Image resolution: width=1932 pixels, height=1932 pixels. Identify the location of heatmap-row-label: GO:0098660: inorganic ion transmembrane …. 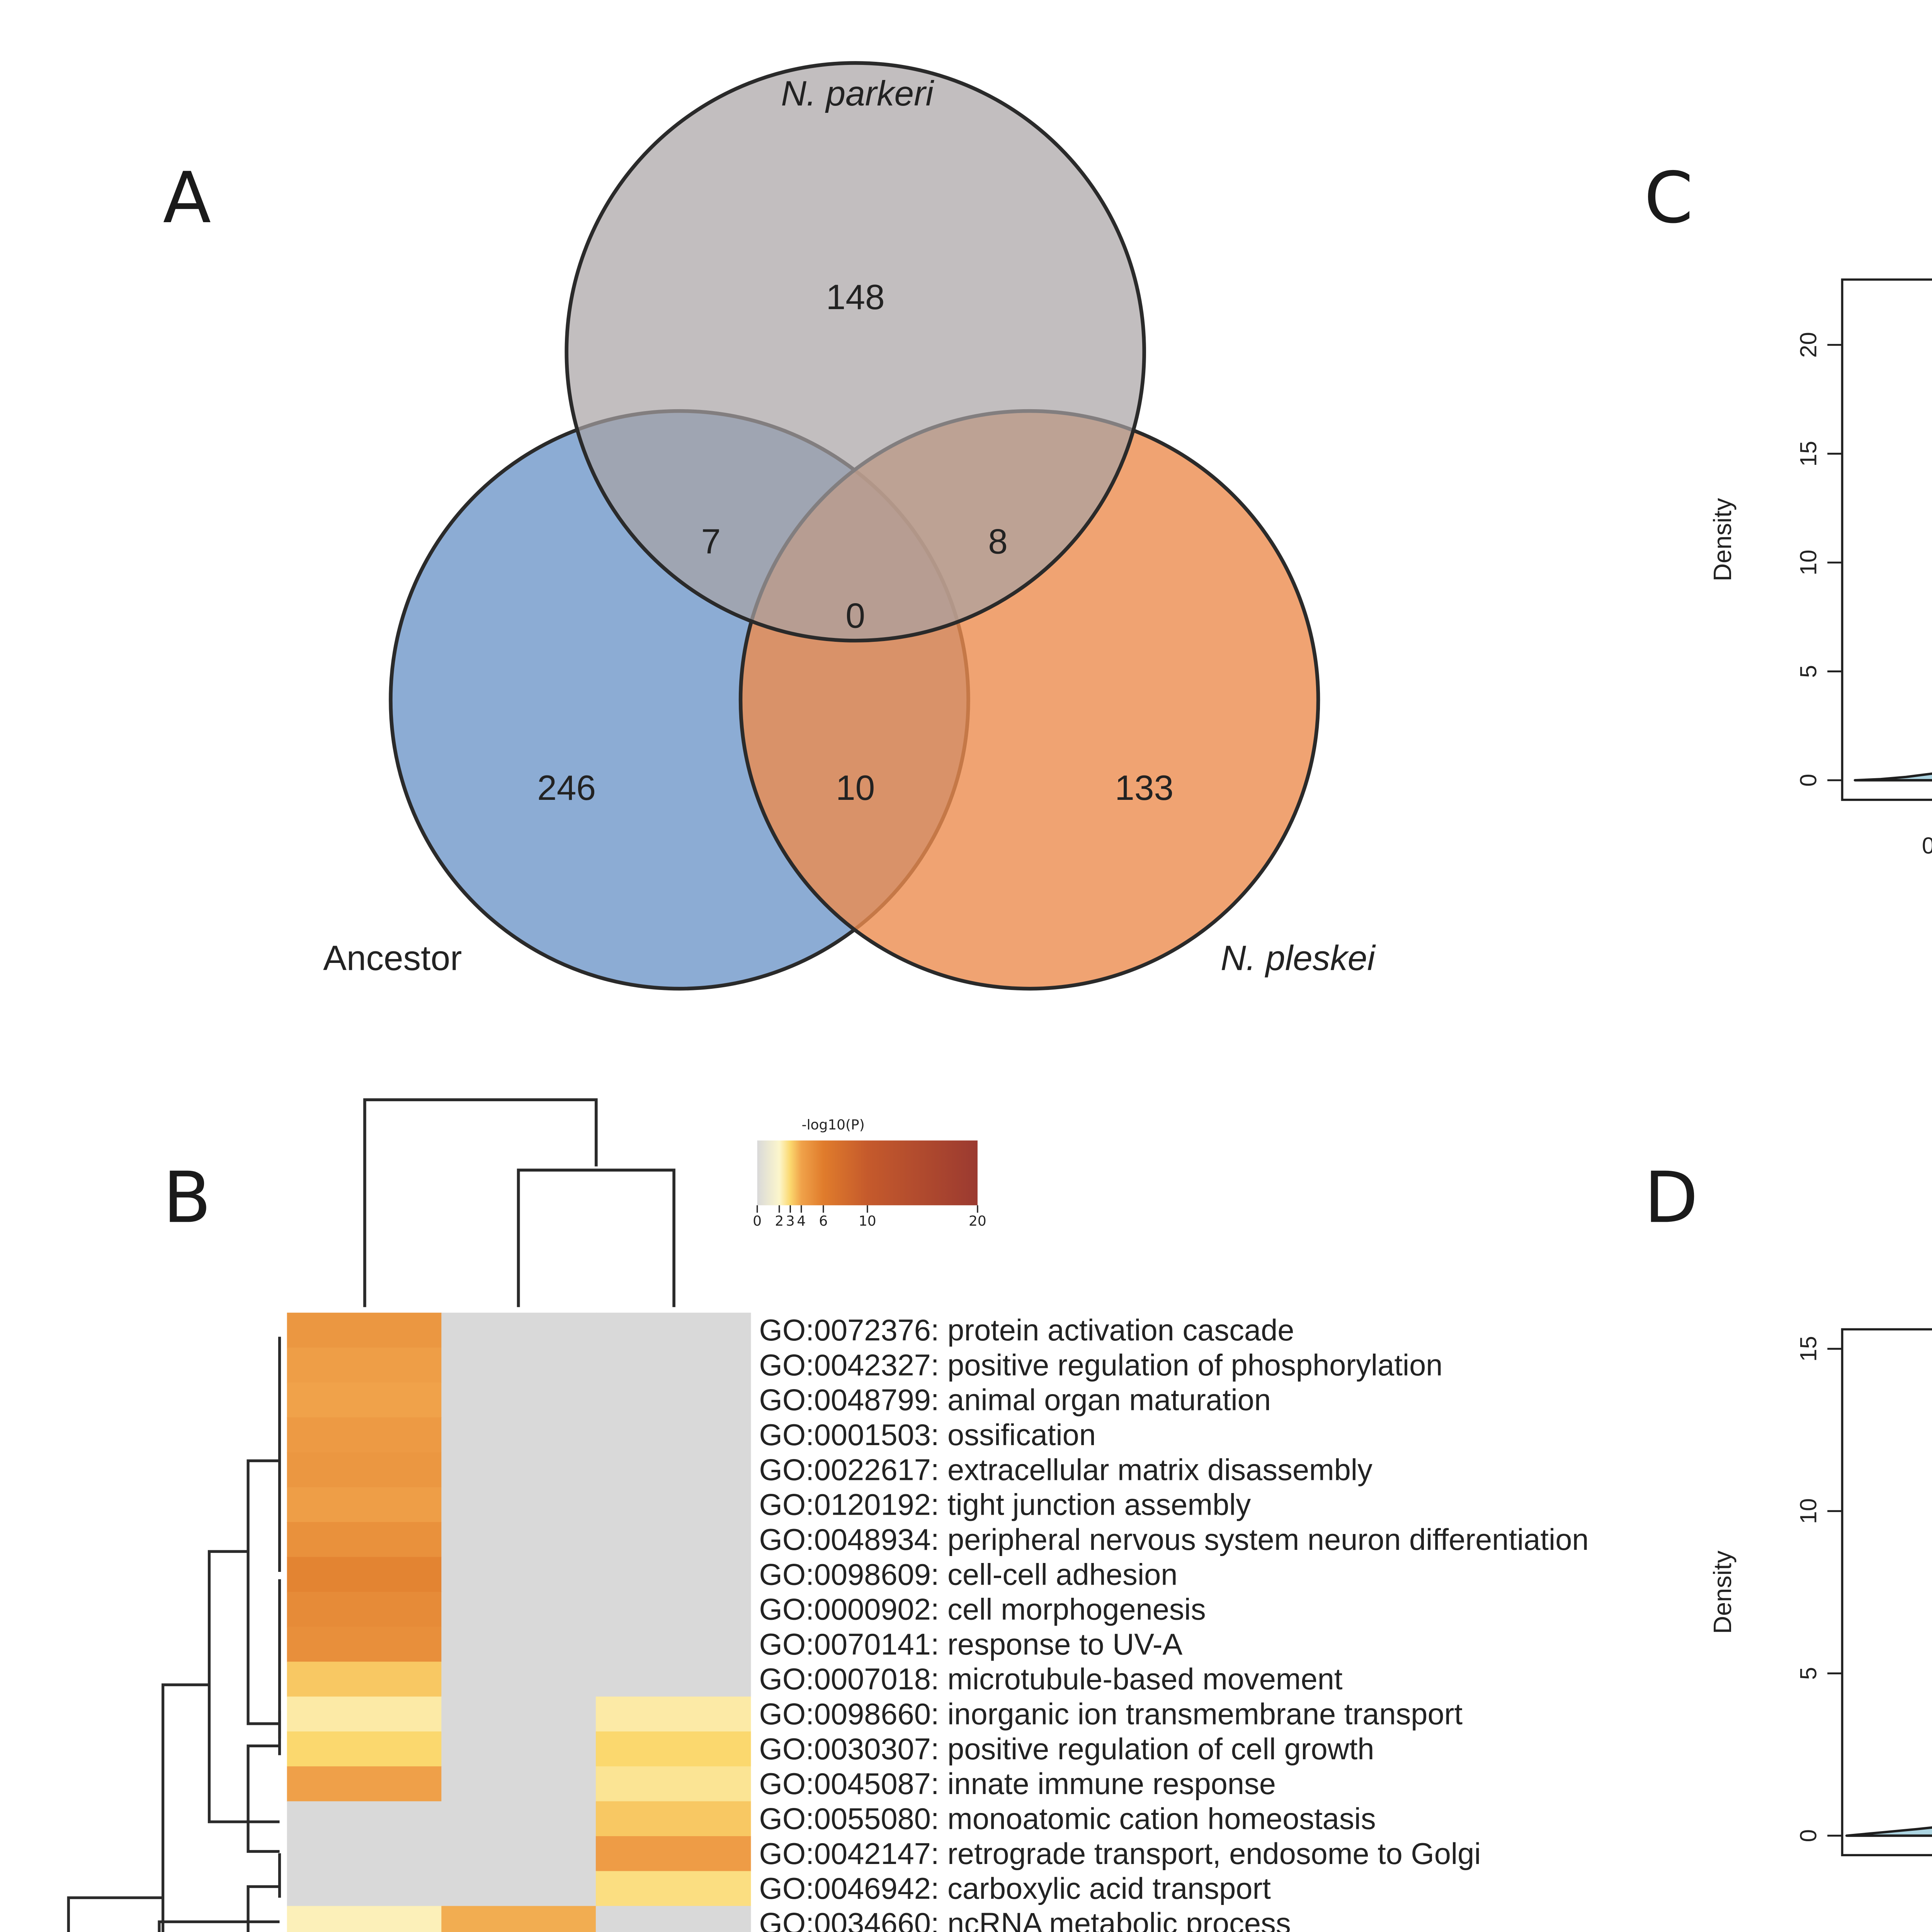
(1111, 1714).